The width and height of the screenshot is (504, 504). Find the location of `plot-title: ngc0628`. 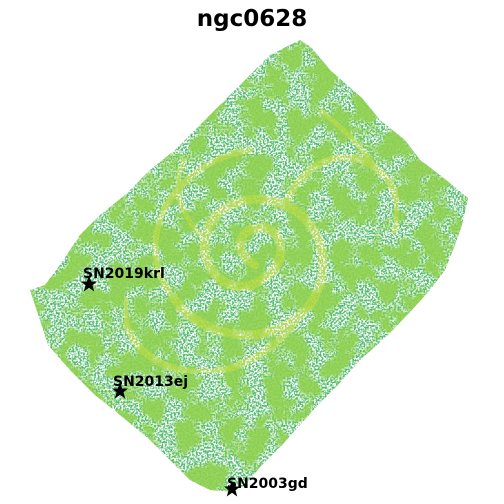

plot-title: ngc0628 is located at coordinates (252, 19).